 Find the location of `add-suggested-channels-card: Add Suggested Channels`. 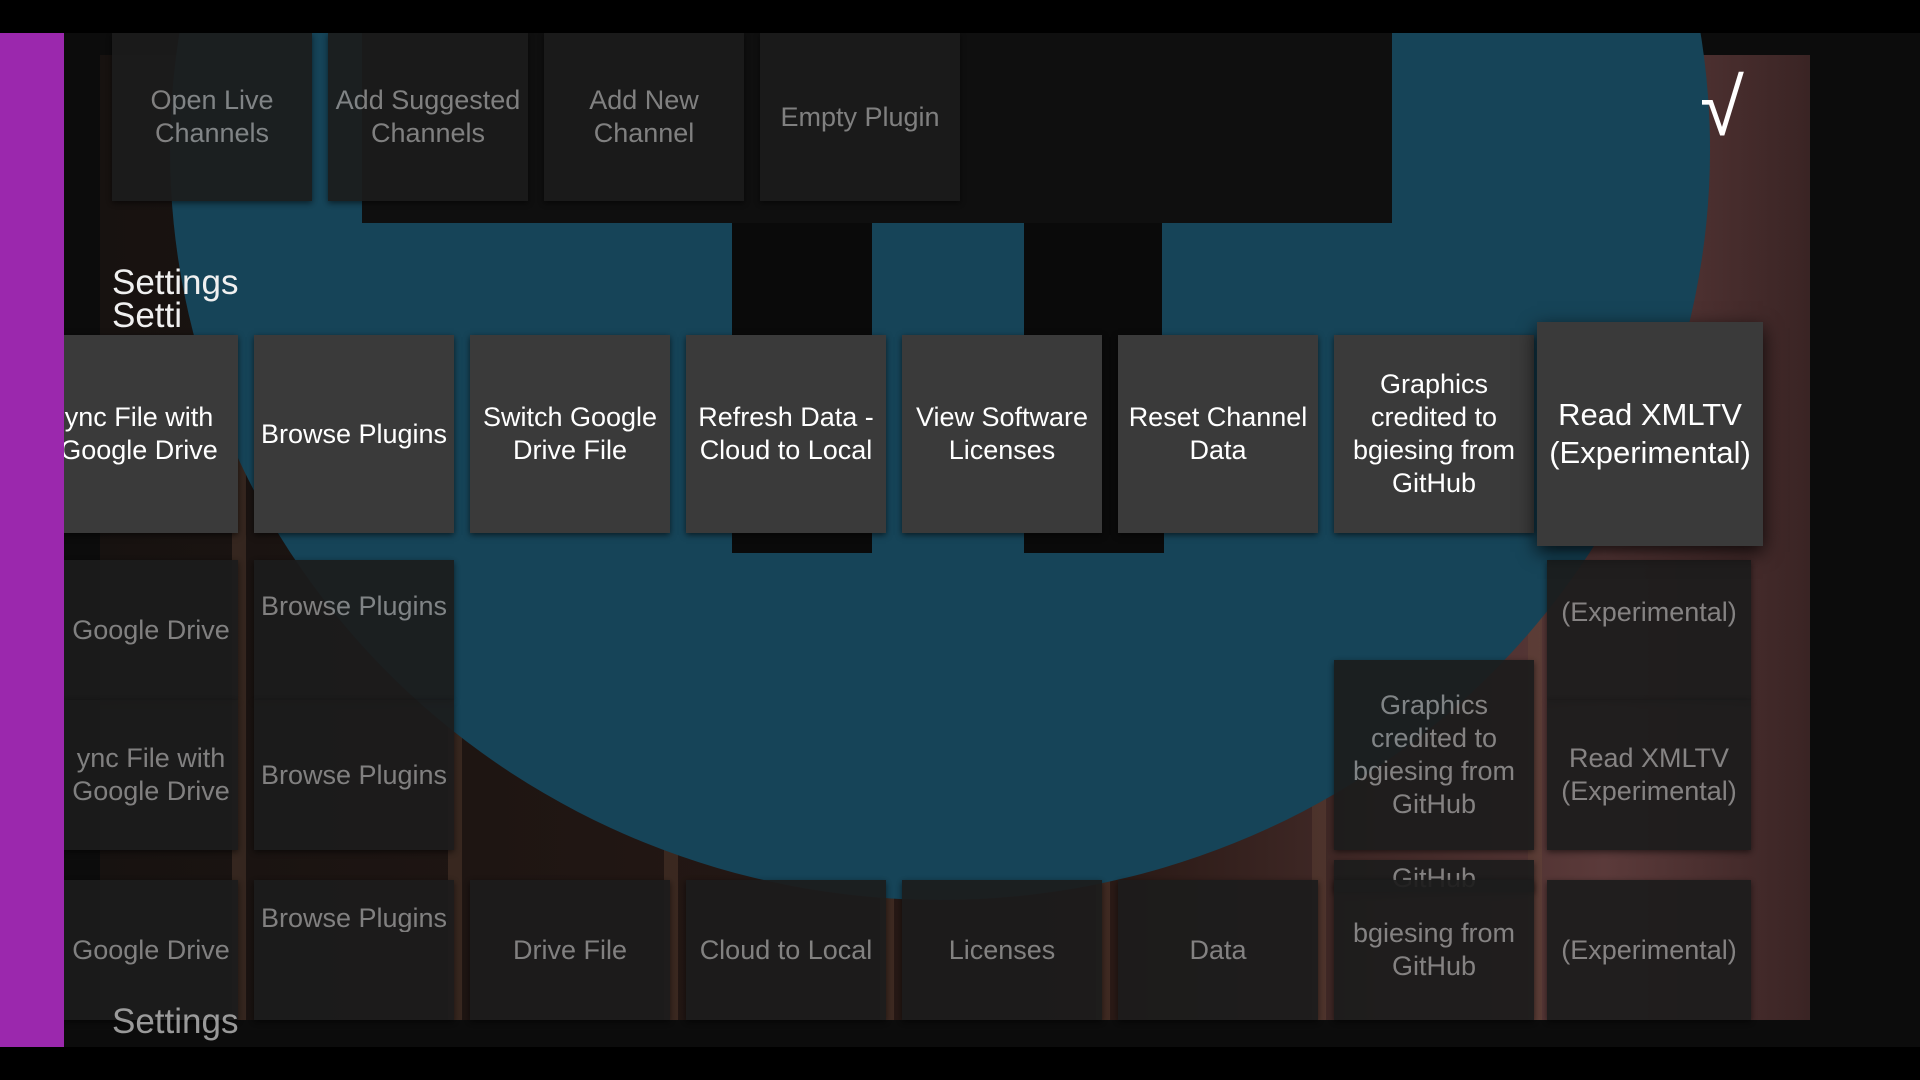

add-suggested-channels-card: Add Suggested Channels is located at coordinates (428, 117).